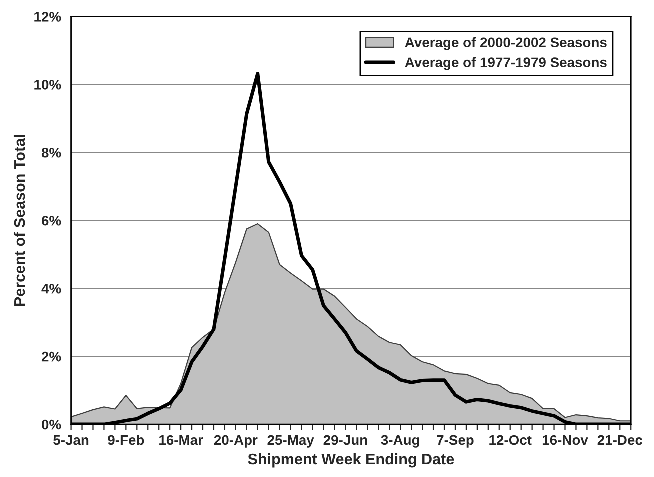  I want to click on x-tick-label: 29-Jun, so click(346, 440).